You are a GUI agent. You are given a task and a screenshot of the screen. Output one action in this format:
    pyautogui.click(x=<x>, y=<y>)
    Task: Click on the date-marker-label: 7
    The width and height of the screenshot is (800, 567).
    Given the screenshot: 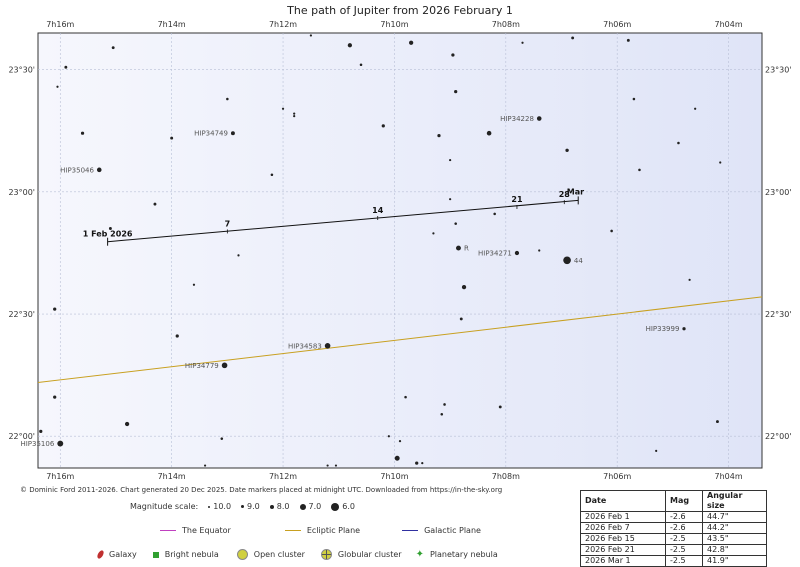 What is the action you would take?
    pyautogui.click(x=228, y=223)
    